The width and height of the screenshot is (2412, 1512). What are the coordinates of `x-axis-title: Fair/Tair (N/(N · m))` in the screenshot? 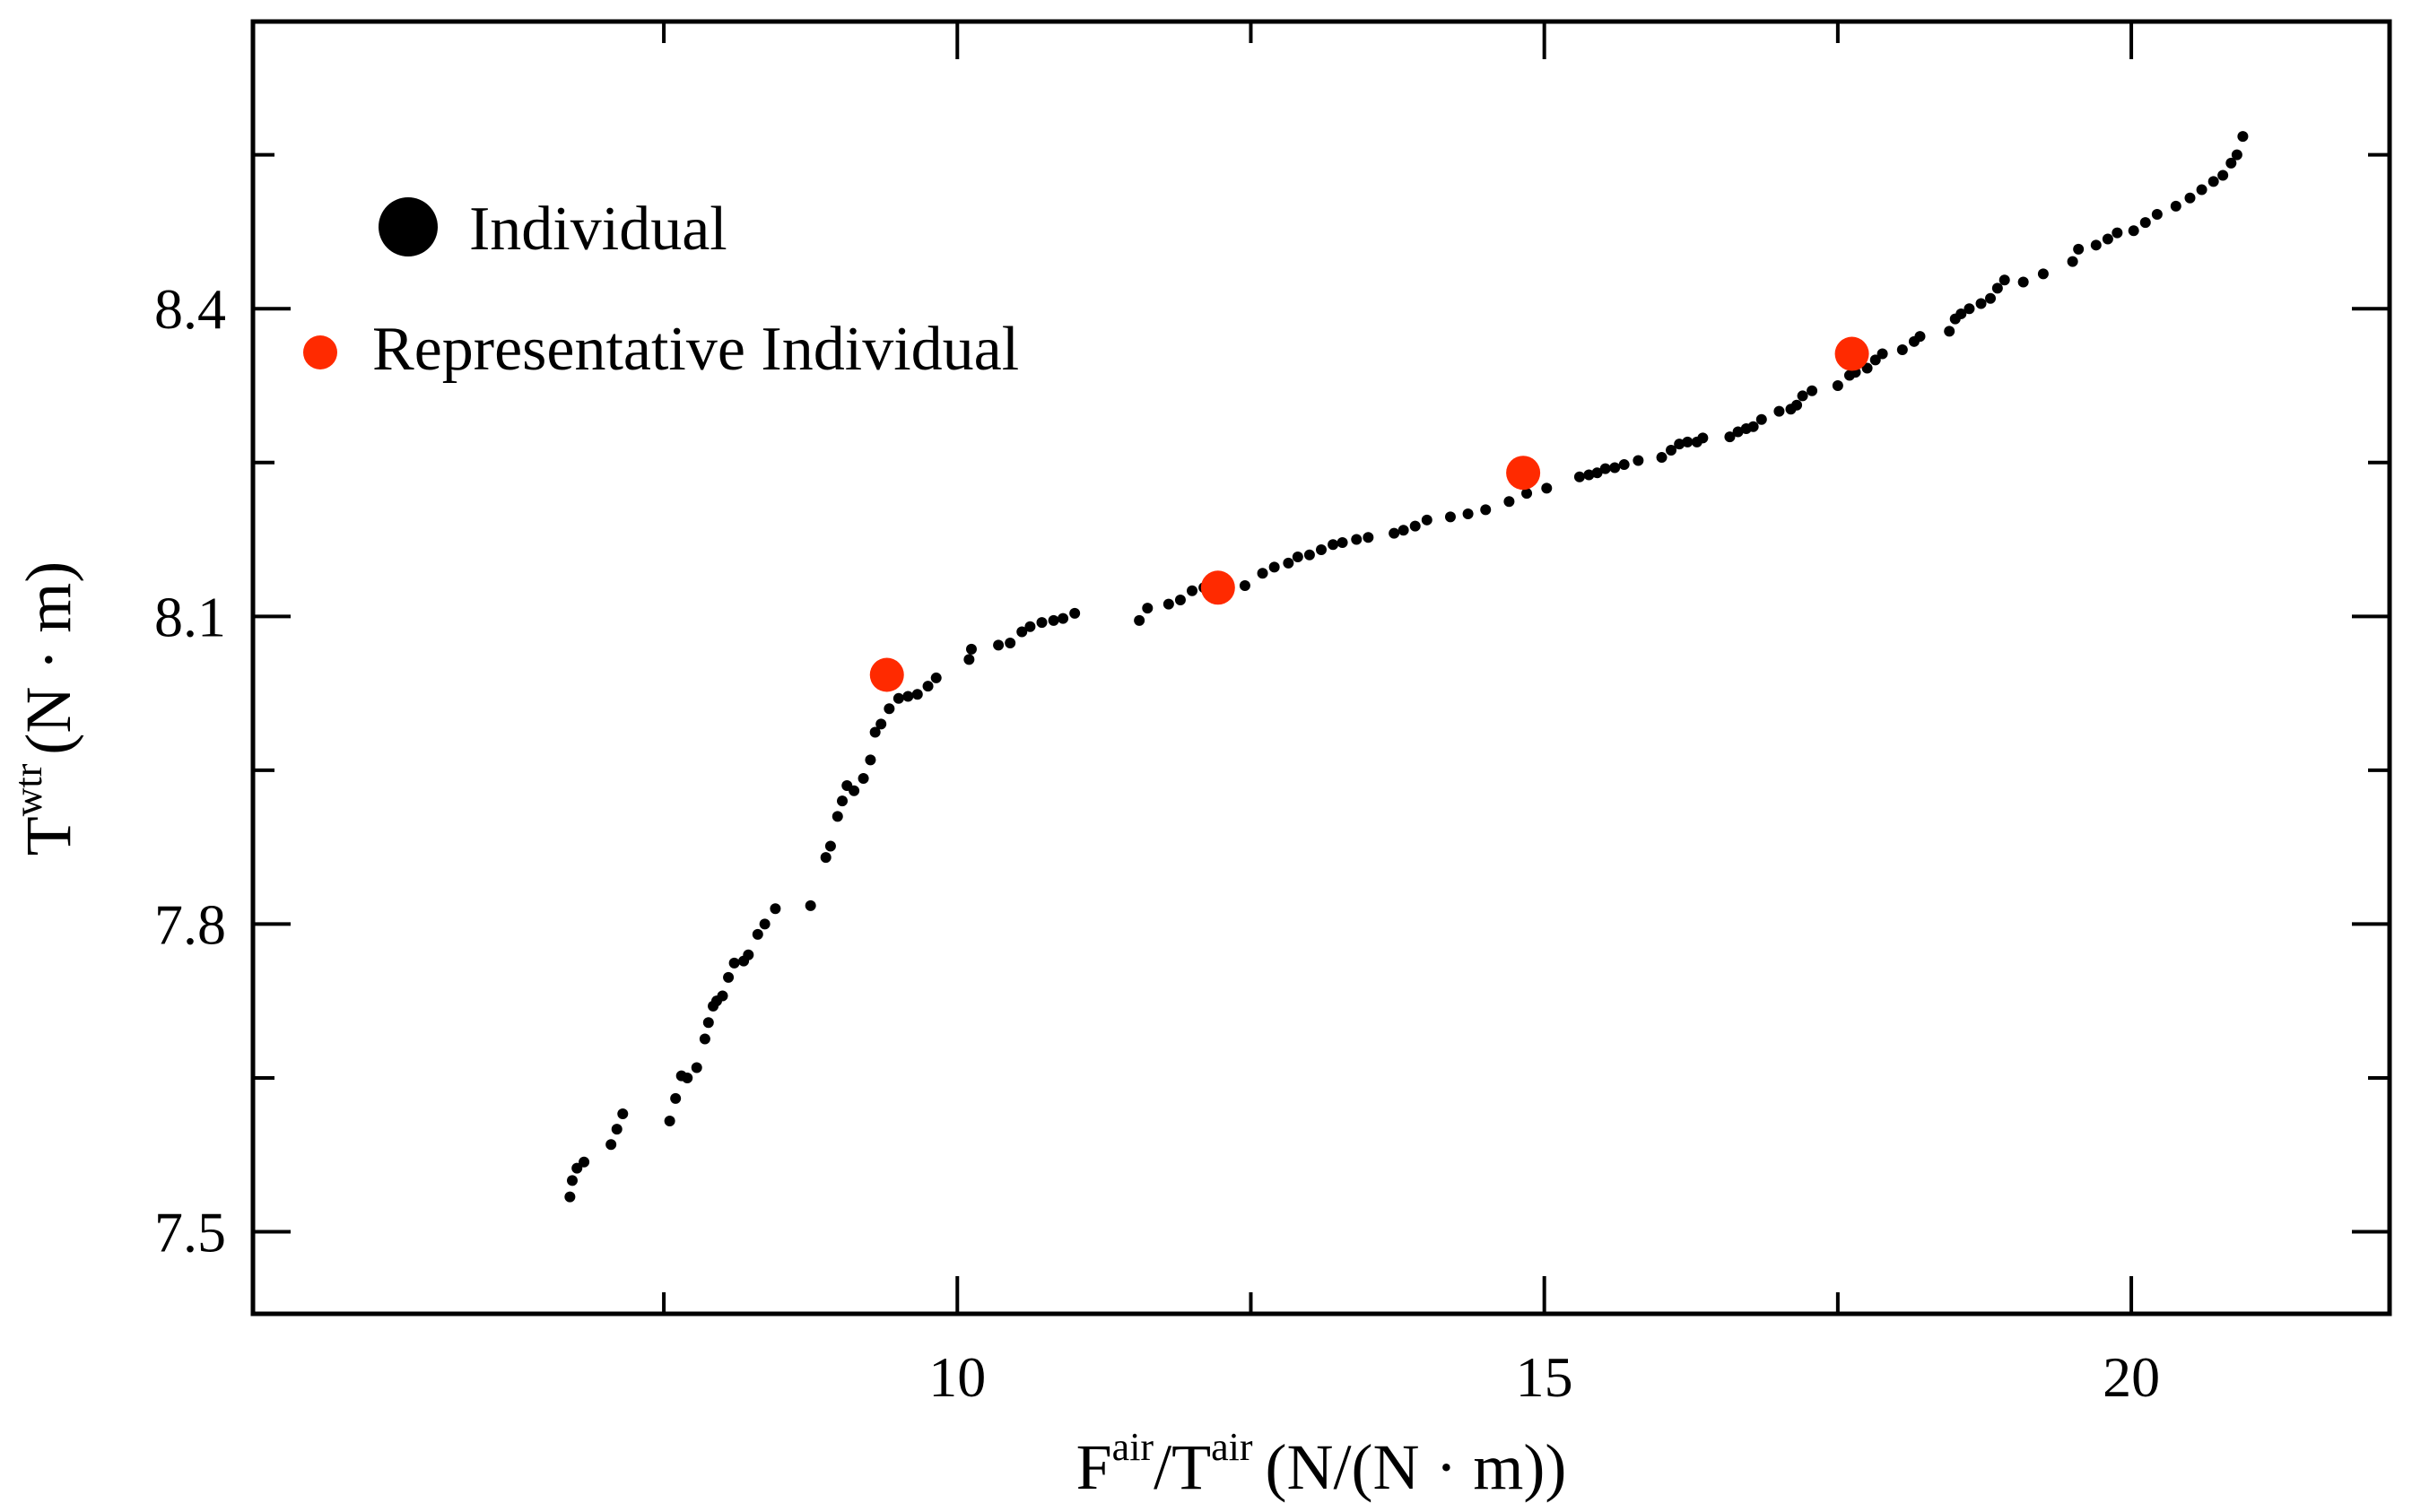 It's located at (1321, 1464).